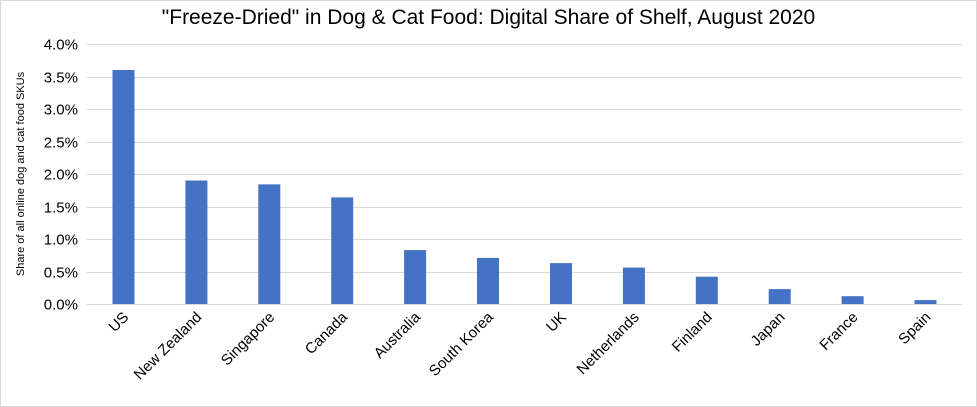 The image size is (977, 407). I want to click on y-tick-label: 2.5%, so click(61, 143).